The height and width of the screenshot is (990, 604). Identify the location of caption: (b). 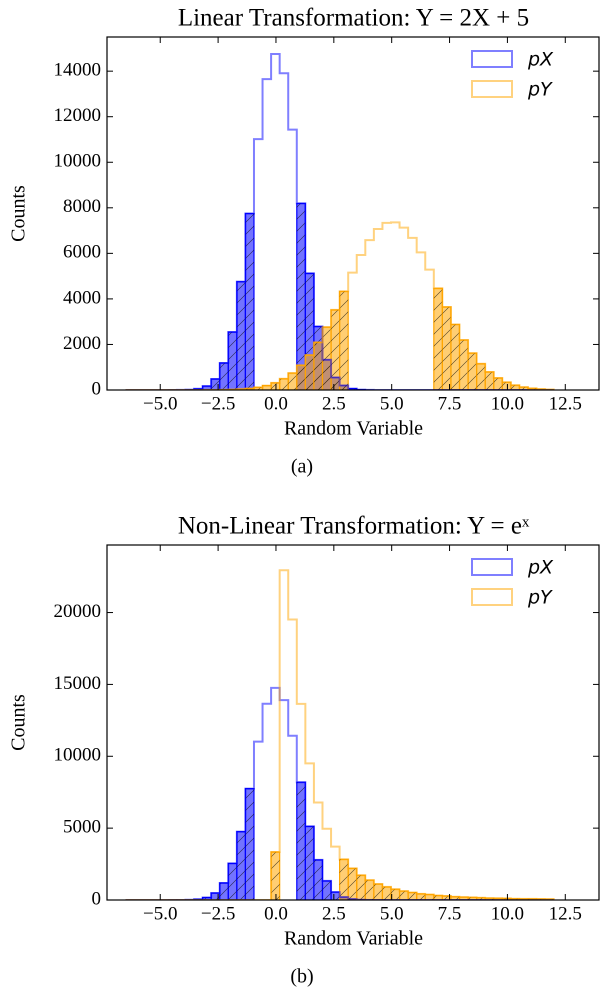
(301, 977).